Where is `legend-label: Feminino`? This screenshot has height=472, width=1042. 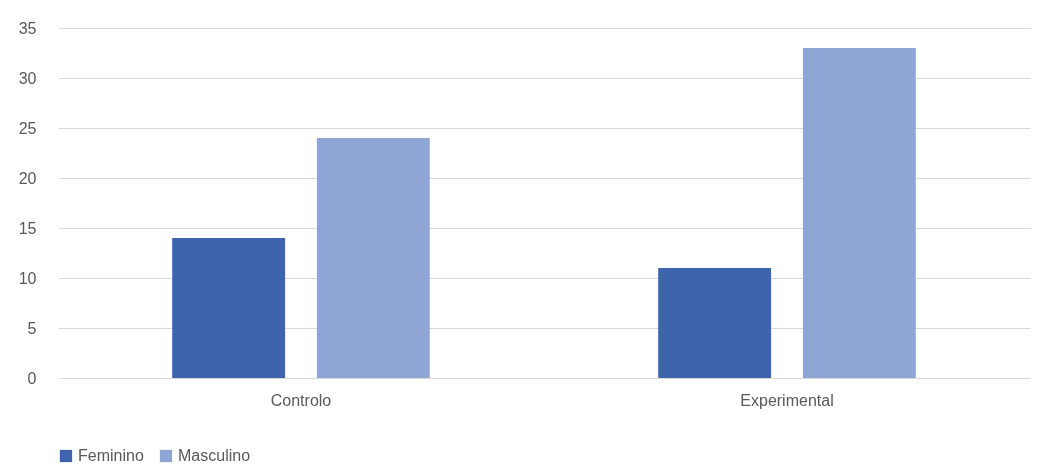 legend-label: Feminino is located at coordinates (111, 455).